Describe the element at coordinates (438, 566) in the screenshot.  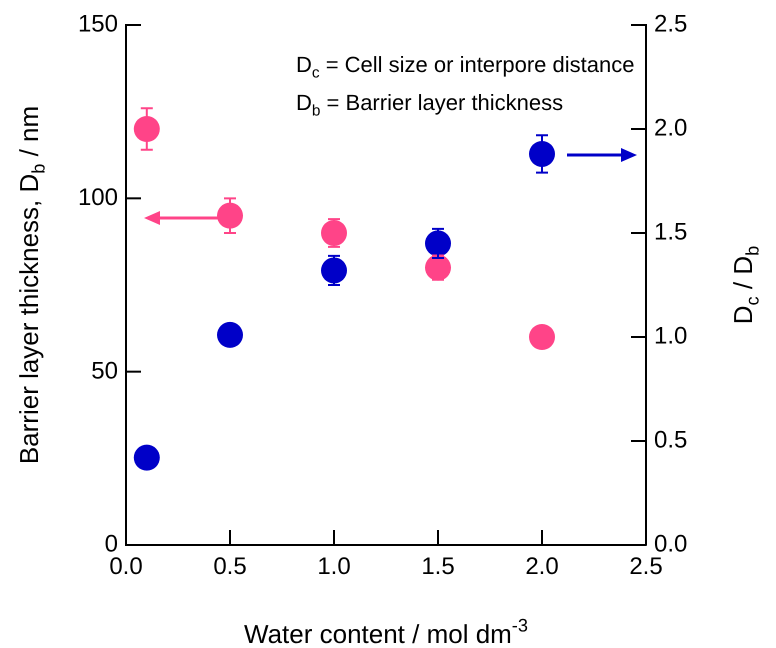
I see `x-tick-label: 1.5` at that location.